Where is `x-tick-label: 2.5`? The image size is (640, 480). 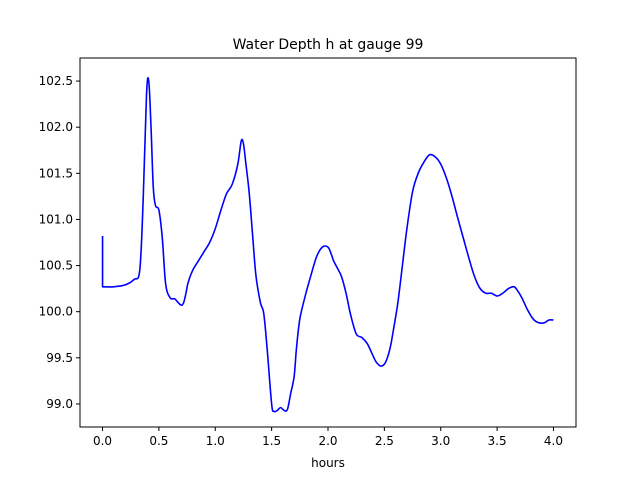 x-tick-label: 2.5 is located at coordinates (384, 441).